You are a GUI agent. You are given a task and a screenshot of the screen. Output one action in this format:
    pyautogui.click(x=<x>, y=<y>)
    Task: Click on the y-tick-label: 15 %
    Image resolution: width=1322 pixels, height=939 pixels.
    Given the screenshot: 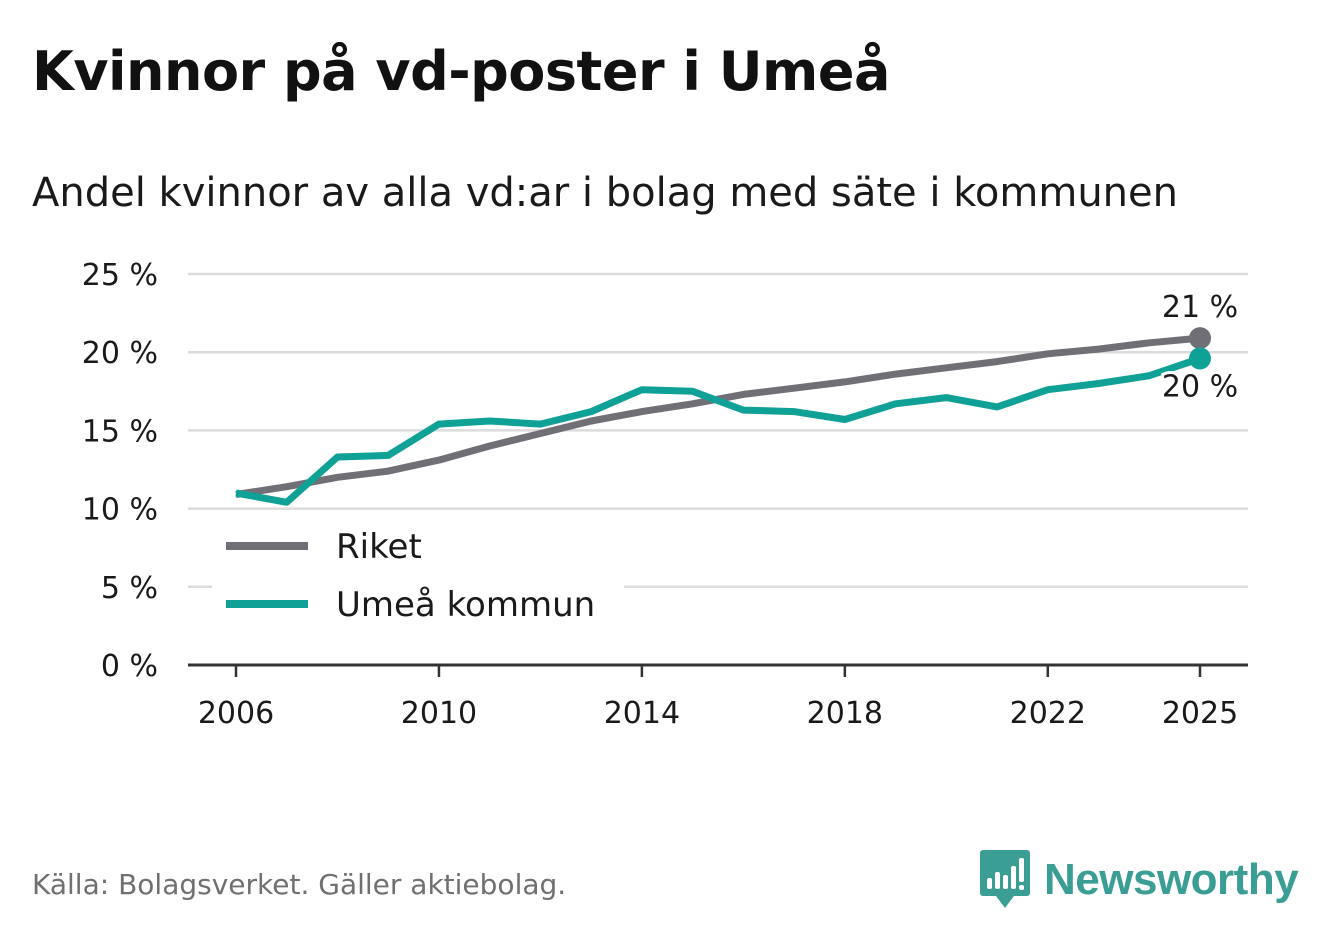 What is the action you would take?
    pyautogui.click(x=120, y=431)
    